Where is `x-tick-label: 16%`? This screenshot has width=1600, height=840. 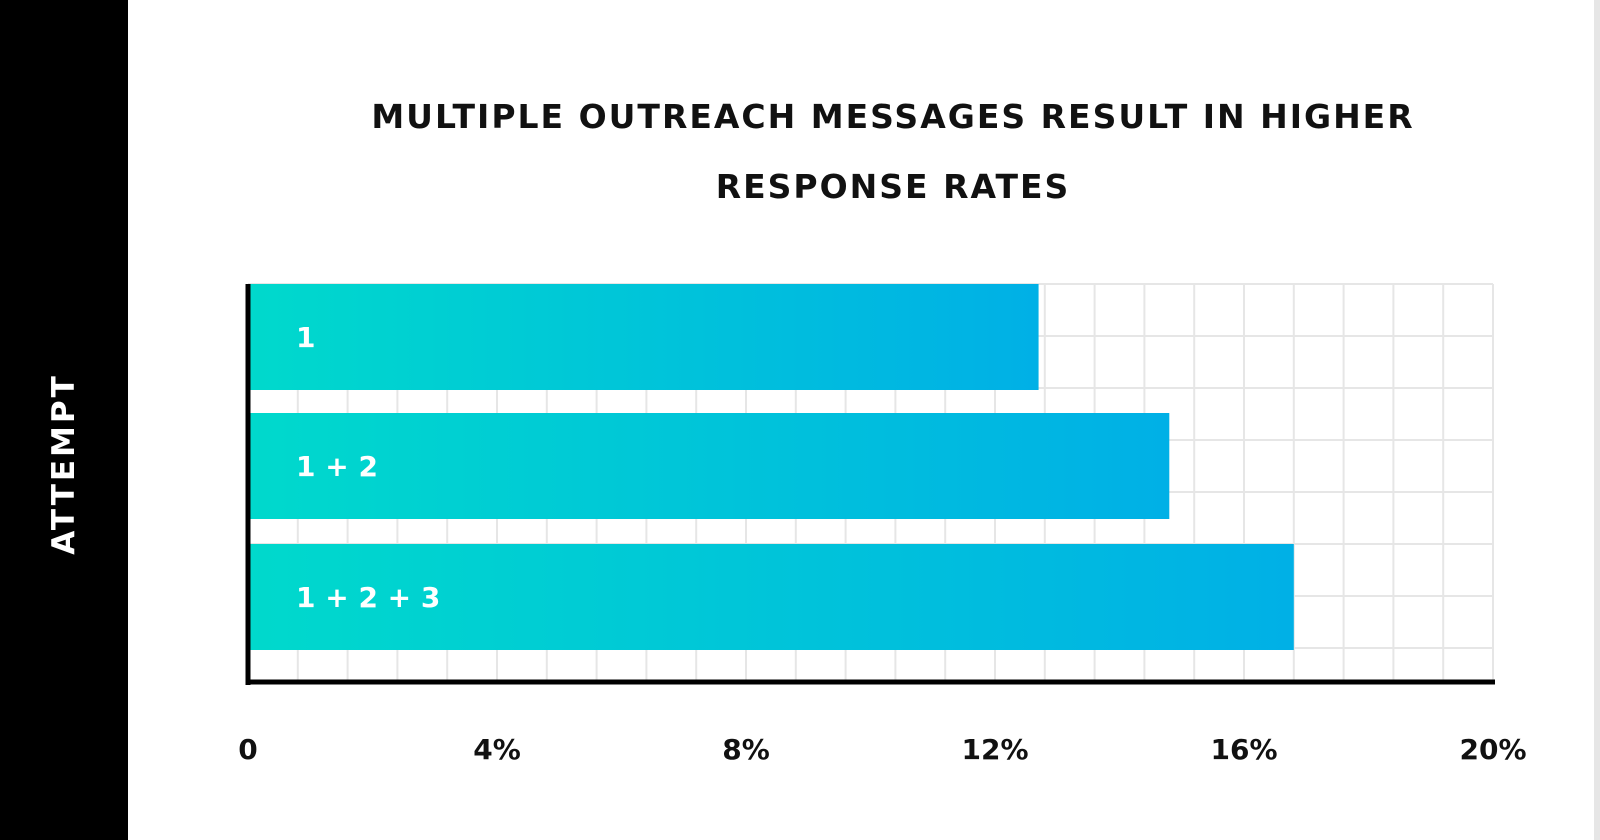
x-tick-label: 16% is located at coordinates (1243, 749).